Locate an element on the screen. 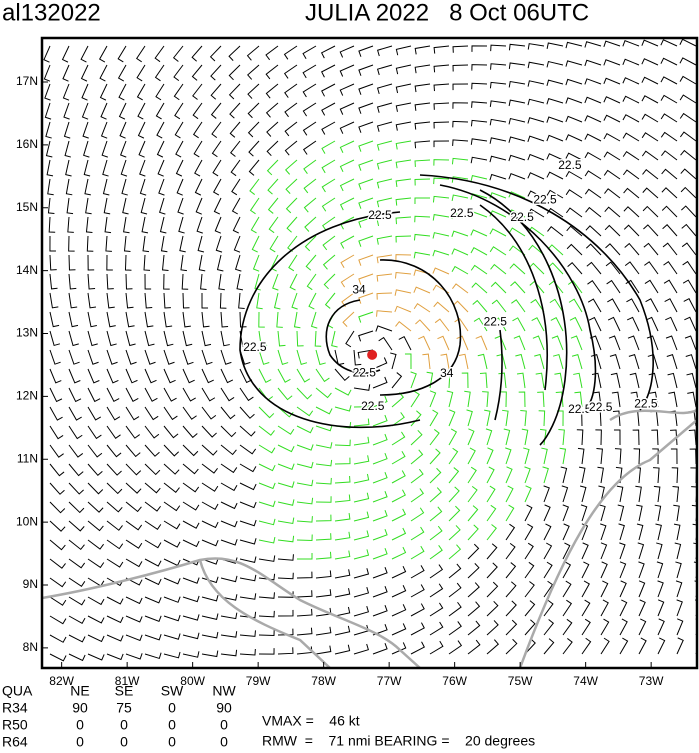  vmax: VMAX = 46 kt is located at coordinates (311, 721).